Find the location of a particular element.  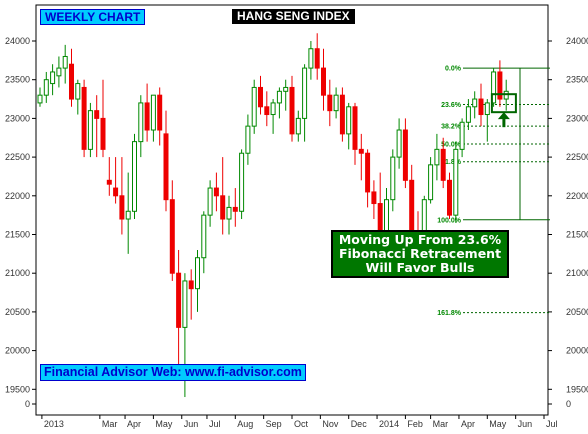

y-tick-label-right: 20000 is located at coordinates (577, 351).